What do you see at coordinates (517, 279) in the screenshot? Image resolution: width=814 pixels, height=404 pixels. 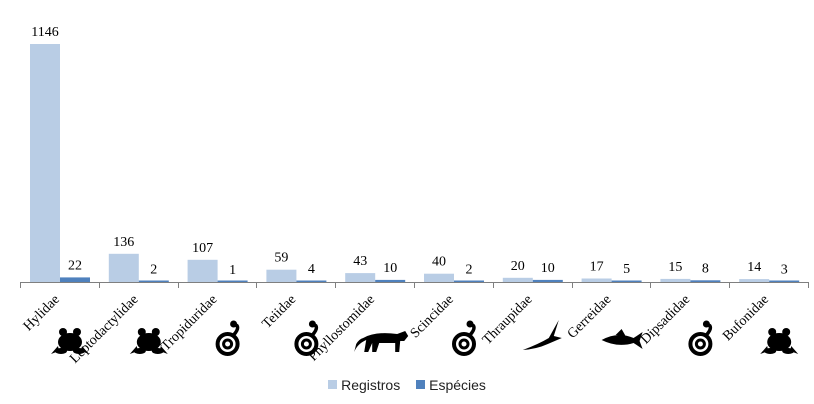 I see `bar-registros-thraupidae` at bounding box center [517, 279].